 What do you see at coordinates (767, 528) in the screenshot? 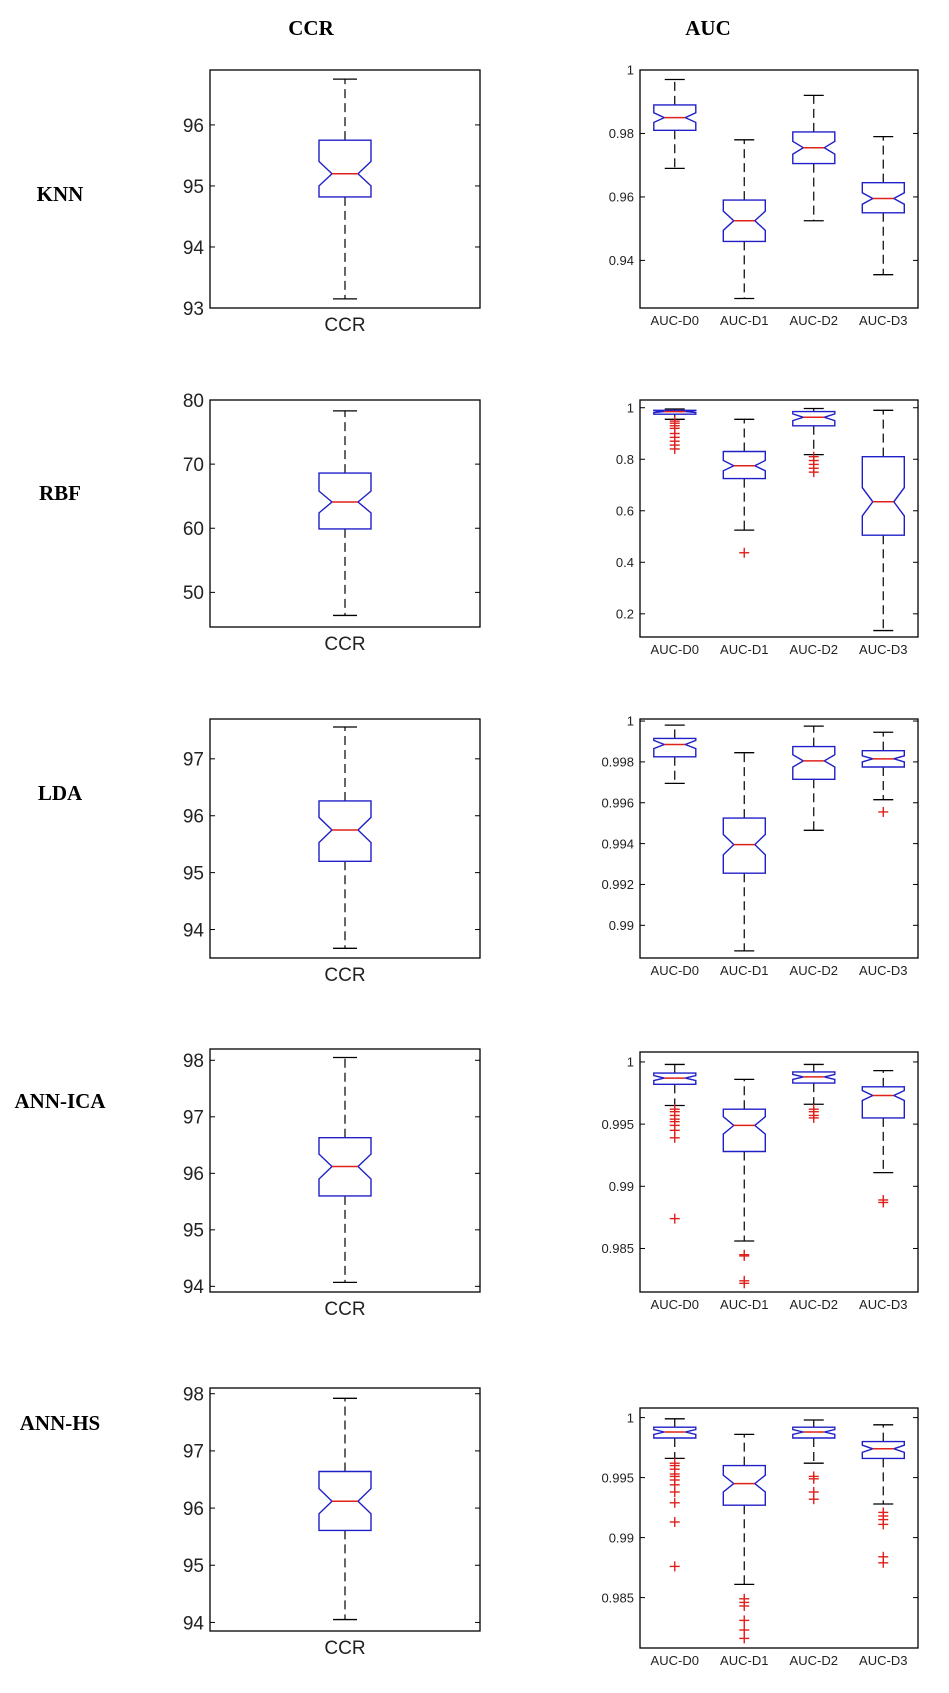
I see `boxplot-rbf-auc: 0.2 0.4 0.6 0.8 1 AUC-D0 AUC-D1 AUC-D2 AUC-D3` at bounding box center [767, 528].